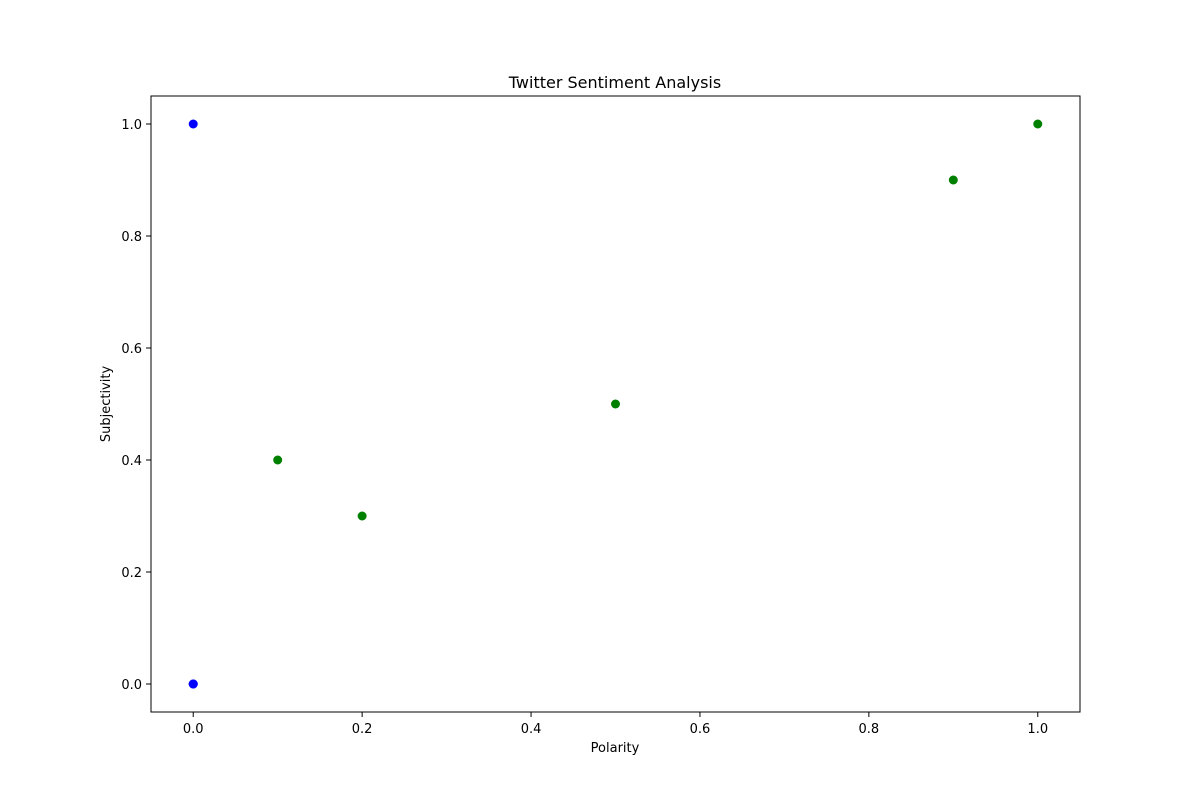 The width and height of the screenshot is (1200, 800). I want to click on x-axis-label: Polarity, so click(615, 748).